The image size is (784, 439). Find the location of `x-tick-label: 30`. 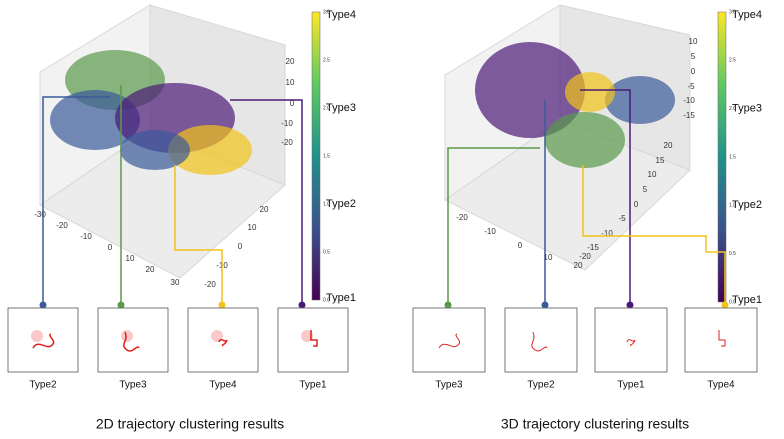

x-tick-label: 30 is located at coordinates (175, 282).